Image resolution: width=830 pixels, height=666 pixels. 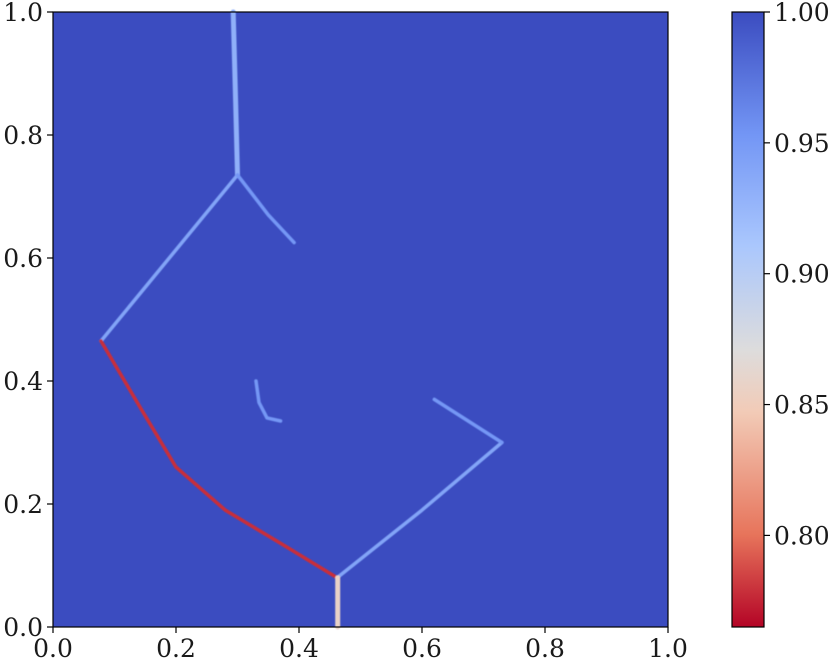 What do you see at coordinates (802, 143) in the screenshot?
I see `colorbar-tick-label: 0.95` at bounding box center [802, 143].